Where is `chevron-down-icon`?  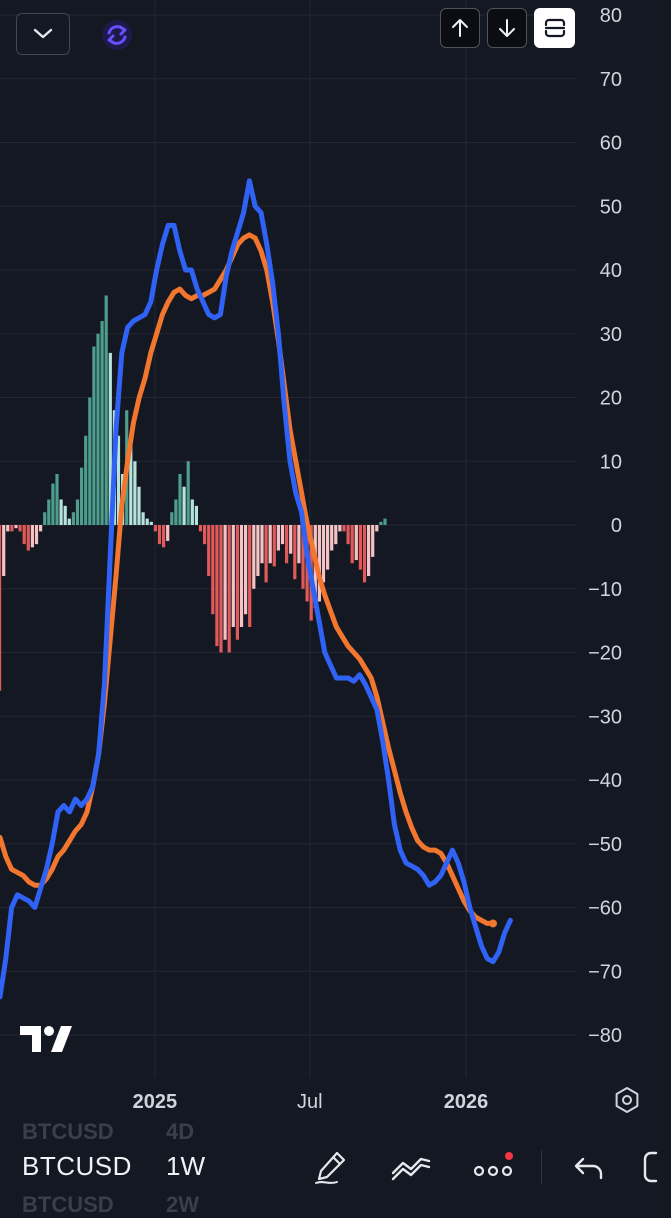 chevron-down-icon is located at coordinates (43, 33).